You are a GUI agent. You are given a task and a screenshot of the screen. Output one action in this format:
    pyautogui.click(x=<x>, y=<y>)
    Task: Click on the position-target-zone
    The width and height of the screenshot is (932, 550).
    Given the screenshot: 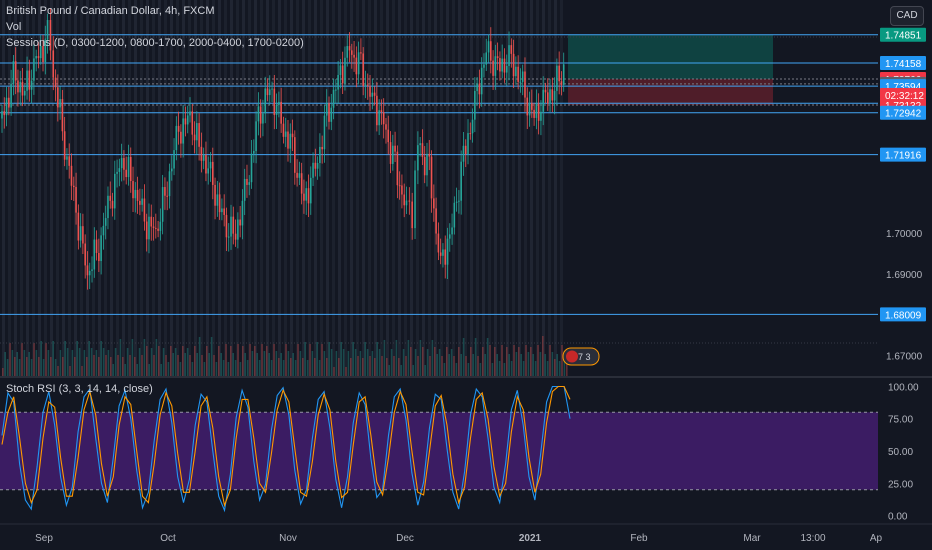 What is the action you would take?
    pyautogui.click(x=670, y=57)
    